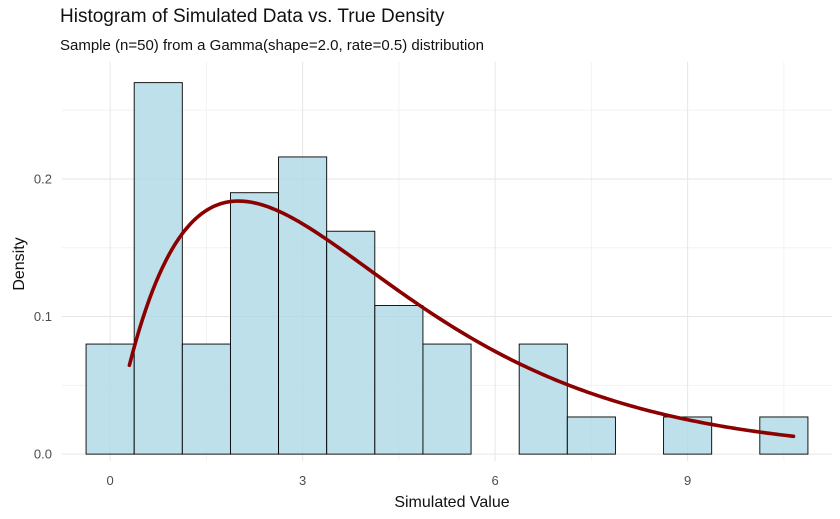 The image size is (840, 519). What do you see at coordinates (110, 480) in the screenshot?
I see `x-tick-label-0: 0` at bounding box center [110, 480].